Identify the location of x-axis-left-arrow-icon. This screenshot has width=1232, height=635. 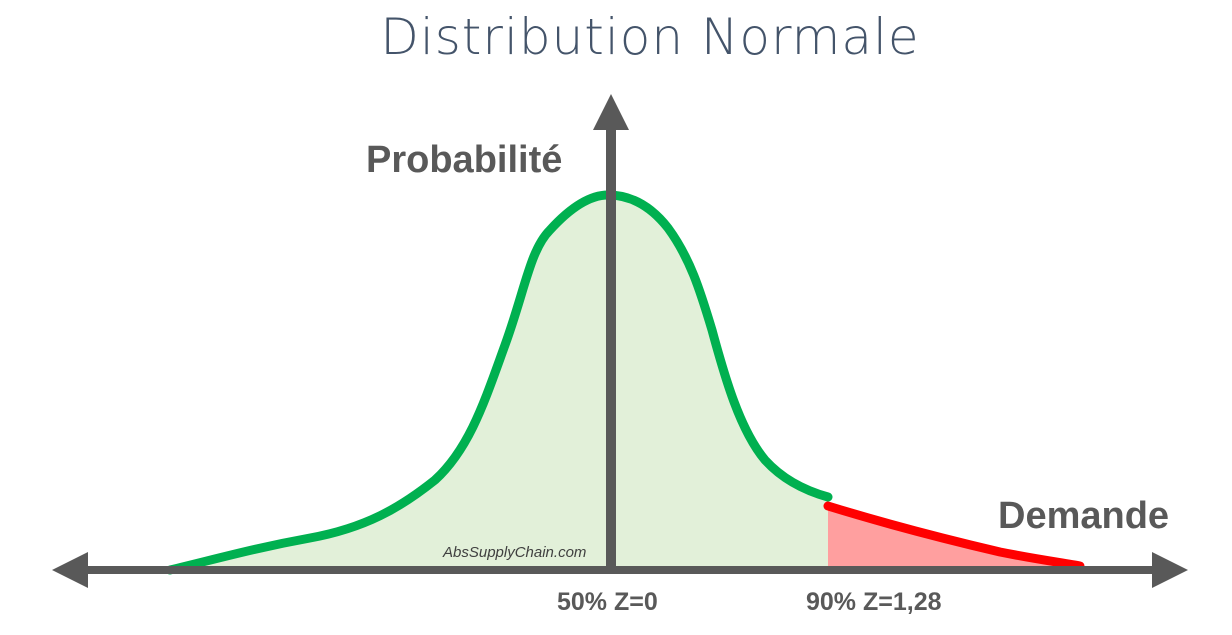
(70, 570).